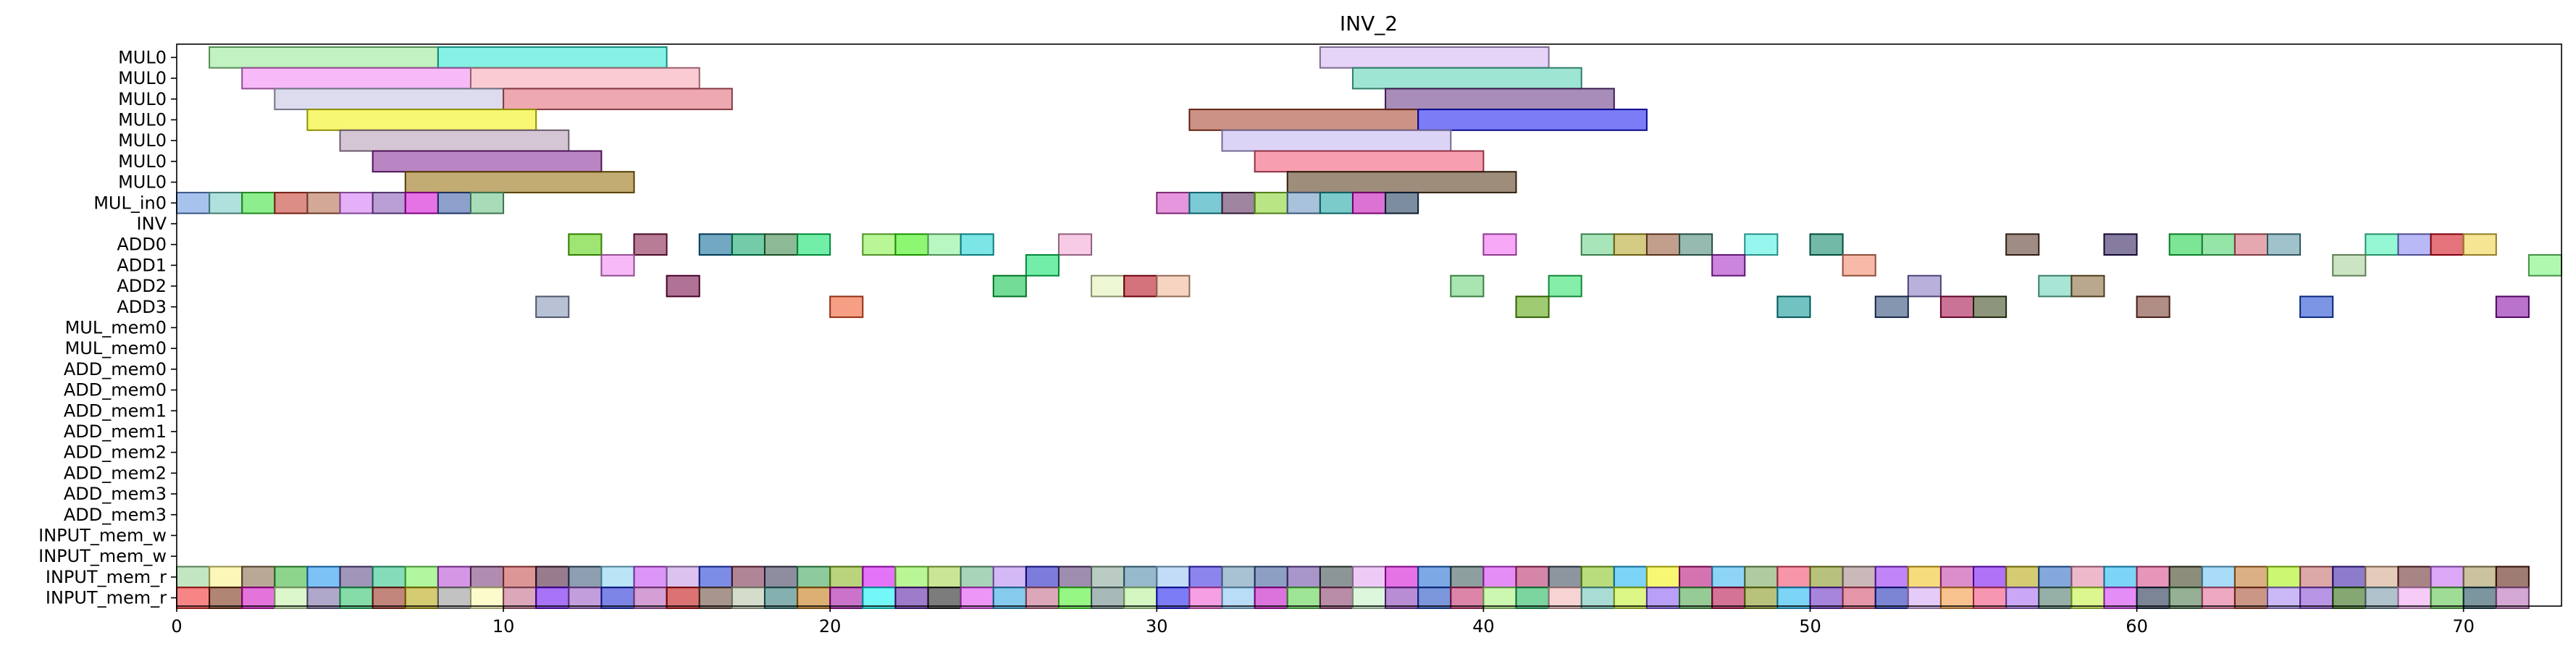 The image size is (2576, 651). What do you see at coordinates (130, 203) in the screenshot?
I see `row-label: MUL_in0` at bounding box center [130, 203].